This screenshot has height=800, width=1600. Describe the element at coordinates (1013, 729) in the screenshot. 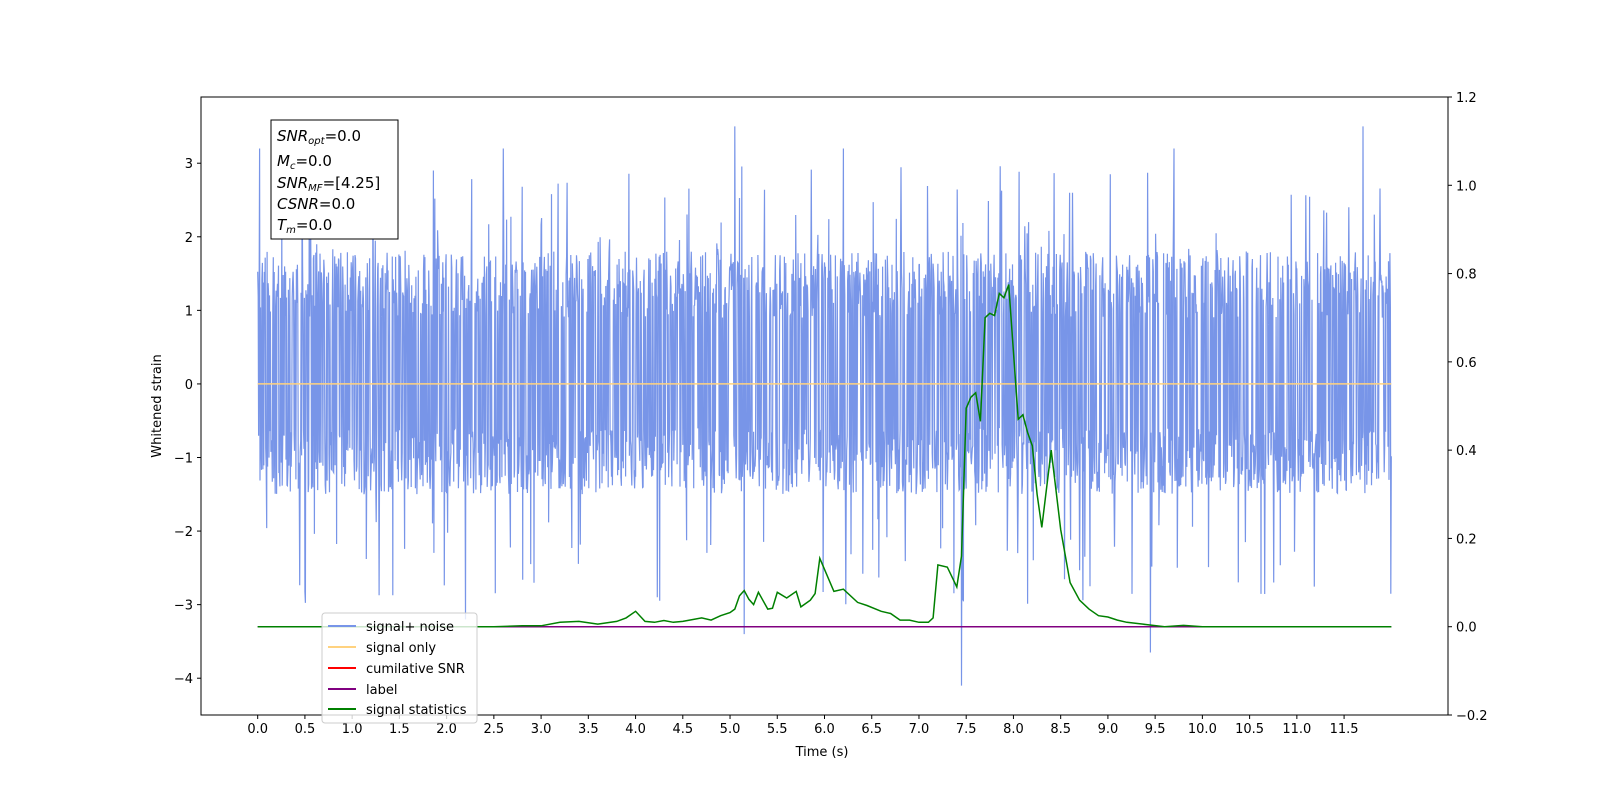

I see `x-tick-label: 8.0` at that location.